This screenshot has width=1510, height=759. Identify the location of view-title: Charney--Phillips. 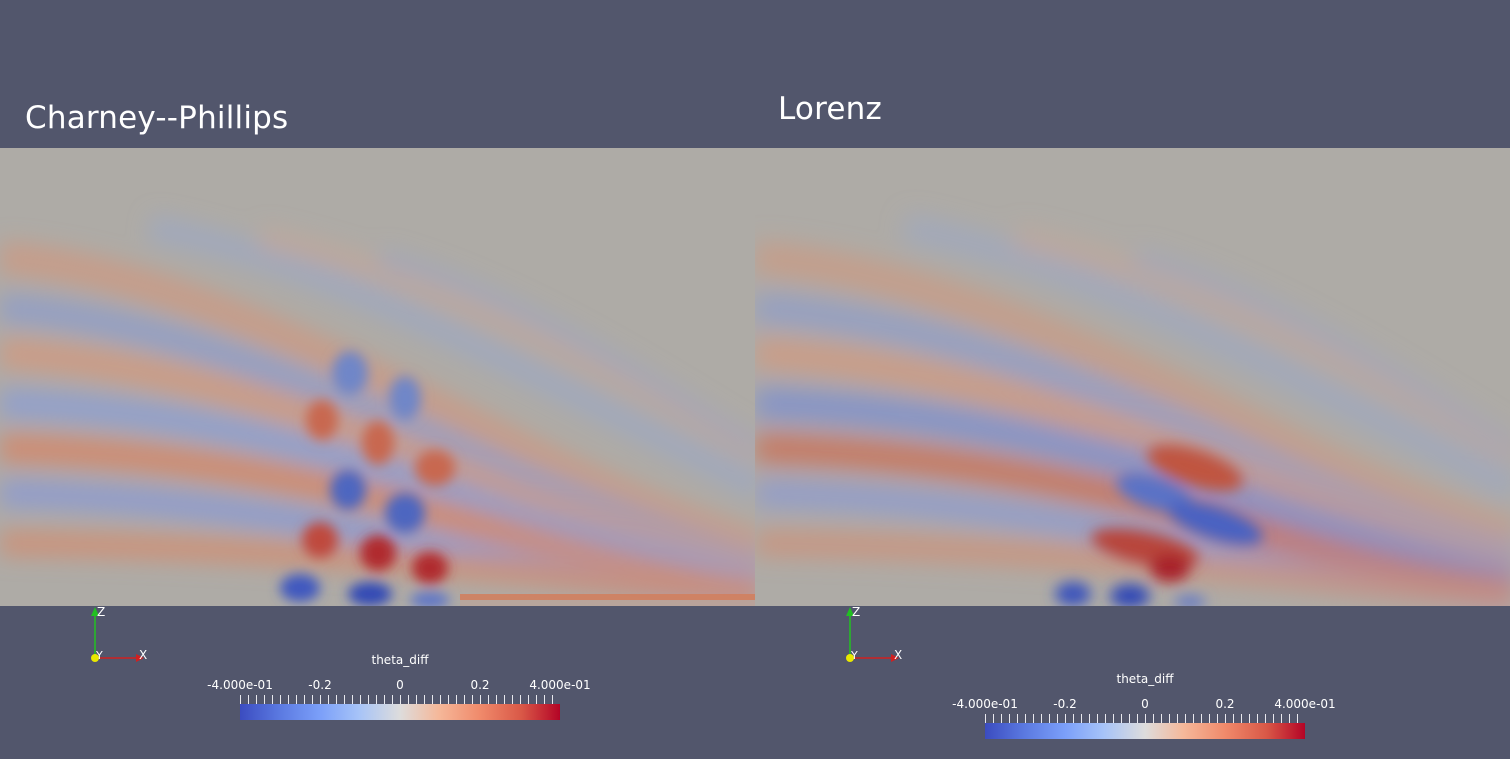
(157, 118).